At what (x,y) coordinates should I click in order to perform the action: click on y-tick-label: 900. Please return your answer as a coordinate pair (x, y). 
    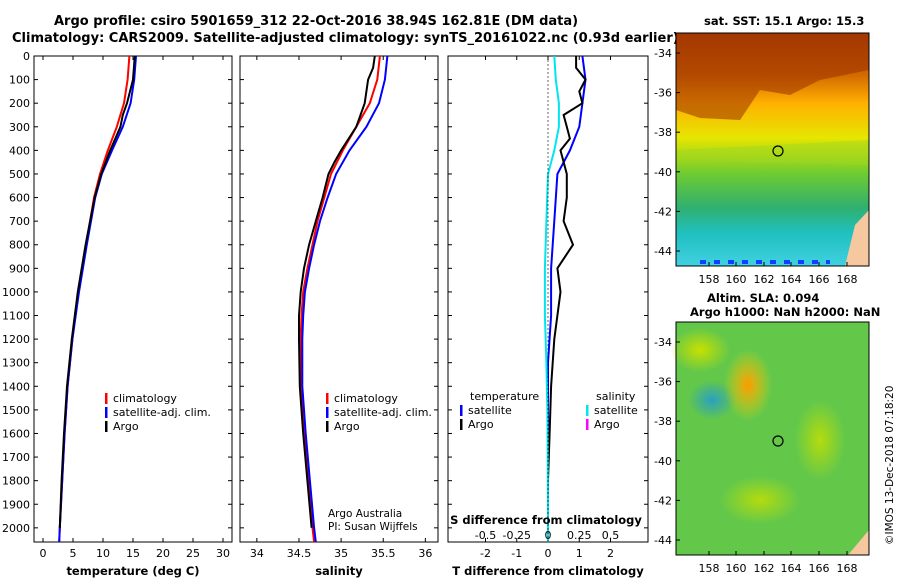
    Looking at the image, I should click on (19, 268).